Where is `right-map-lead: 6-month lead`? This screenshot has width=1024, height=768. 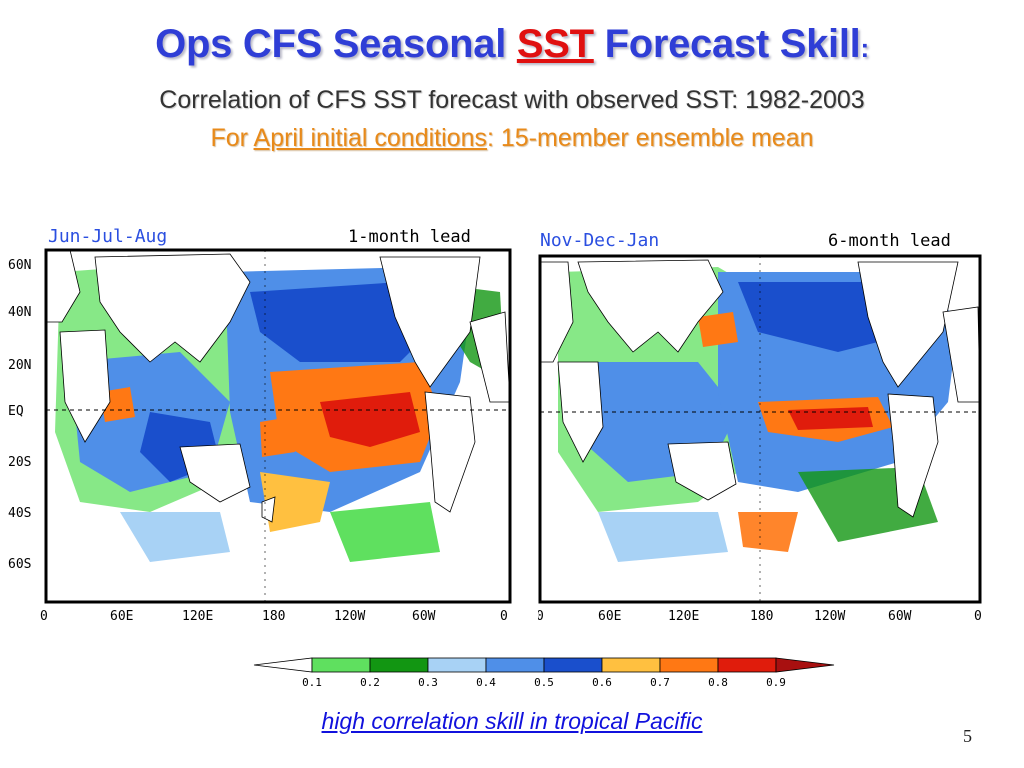 right-map-lead: 6-month lead is located at coordinates (889, 241).